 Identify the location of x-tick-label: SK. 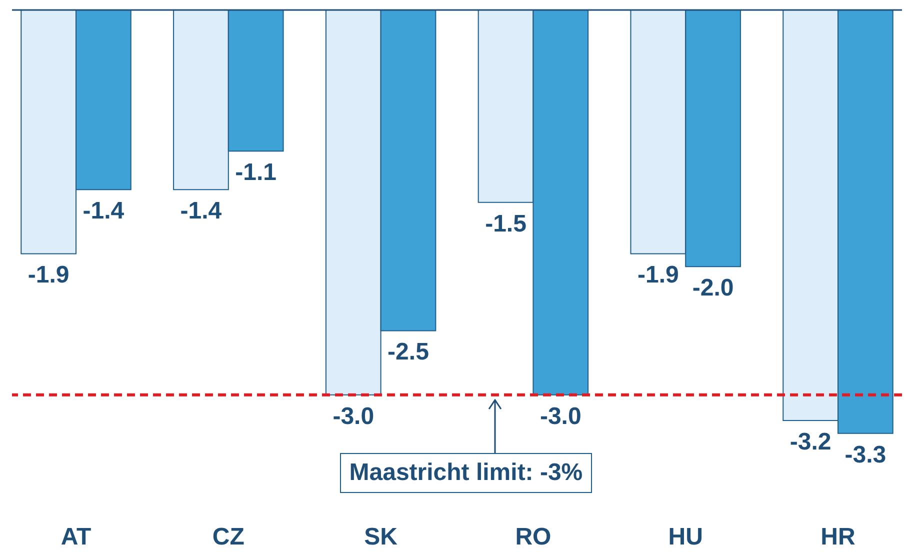
(381, 537).